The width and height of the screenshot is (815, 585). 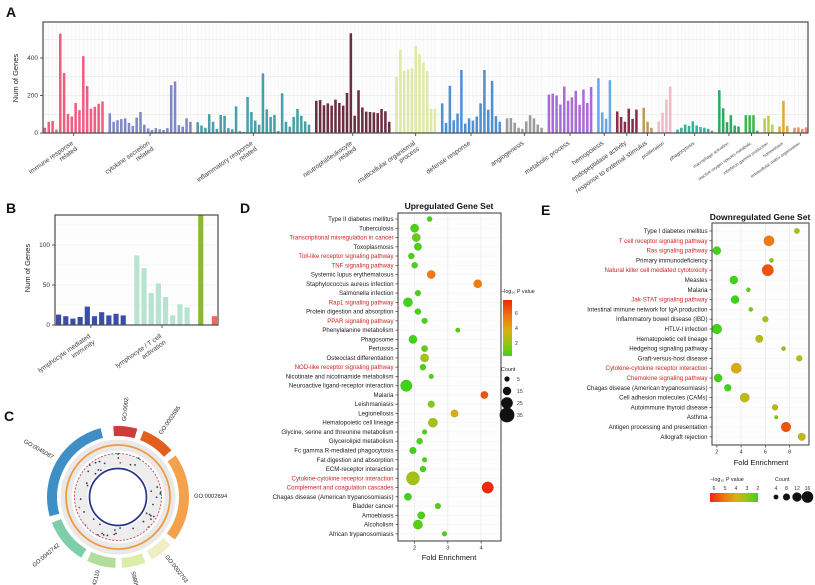 What do you see at coordinates (373, 506) in the screenshot?
I see `pathway-label: Bladder cancer` at bounding box center [373, 506].